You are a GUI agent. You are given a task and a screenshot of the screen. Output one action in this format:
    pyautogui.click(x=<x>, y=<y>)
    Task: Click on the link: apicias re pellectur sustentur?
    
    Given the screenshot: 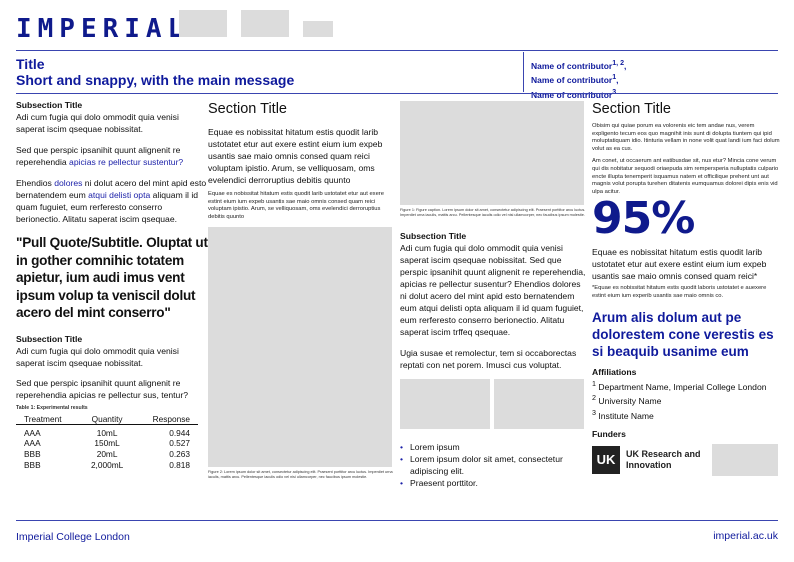 What is the action you would take?
    pyautogui.click(x=126, y=162)
    